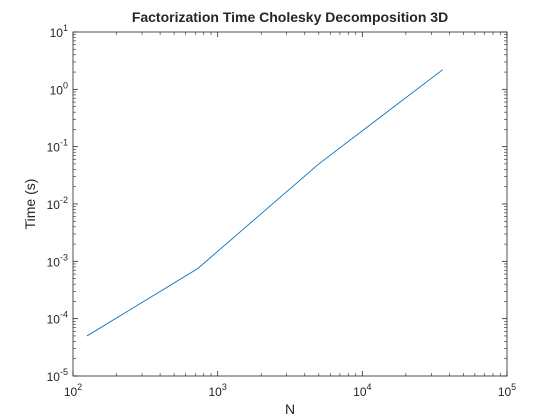 The image size is (560, 420). Describe the element at coordinates (59, 31) in the screenshot. I see `y-tick-label: 10¹` at that location.